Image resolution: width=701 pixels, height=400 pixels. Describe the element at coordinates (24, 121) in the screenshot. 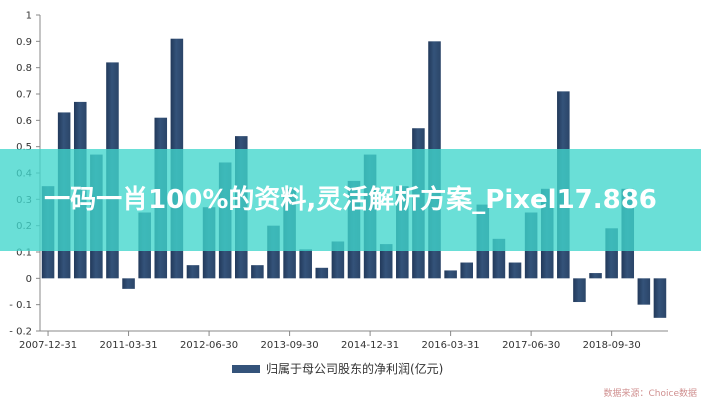

I see `y-tick-label: 0.6` at that location.